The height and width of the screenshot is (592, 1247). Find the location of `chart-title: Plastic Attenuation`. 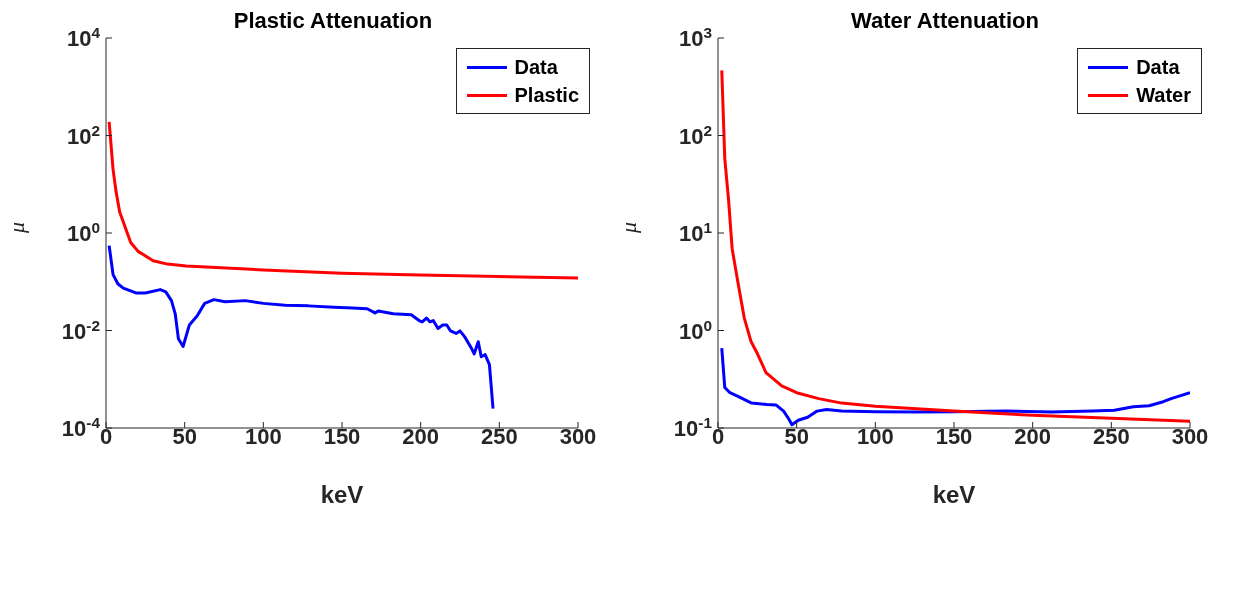

chart-title: Plastic Attenuation is located at coordinates (333, 20).